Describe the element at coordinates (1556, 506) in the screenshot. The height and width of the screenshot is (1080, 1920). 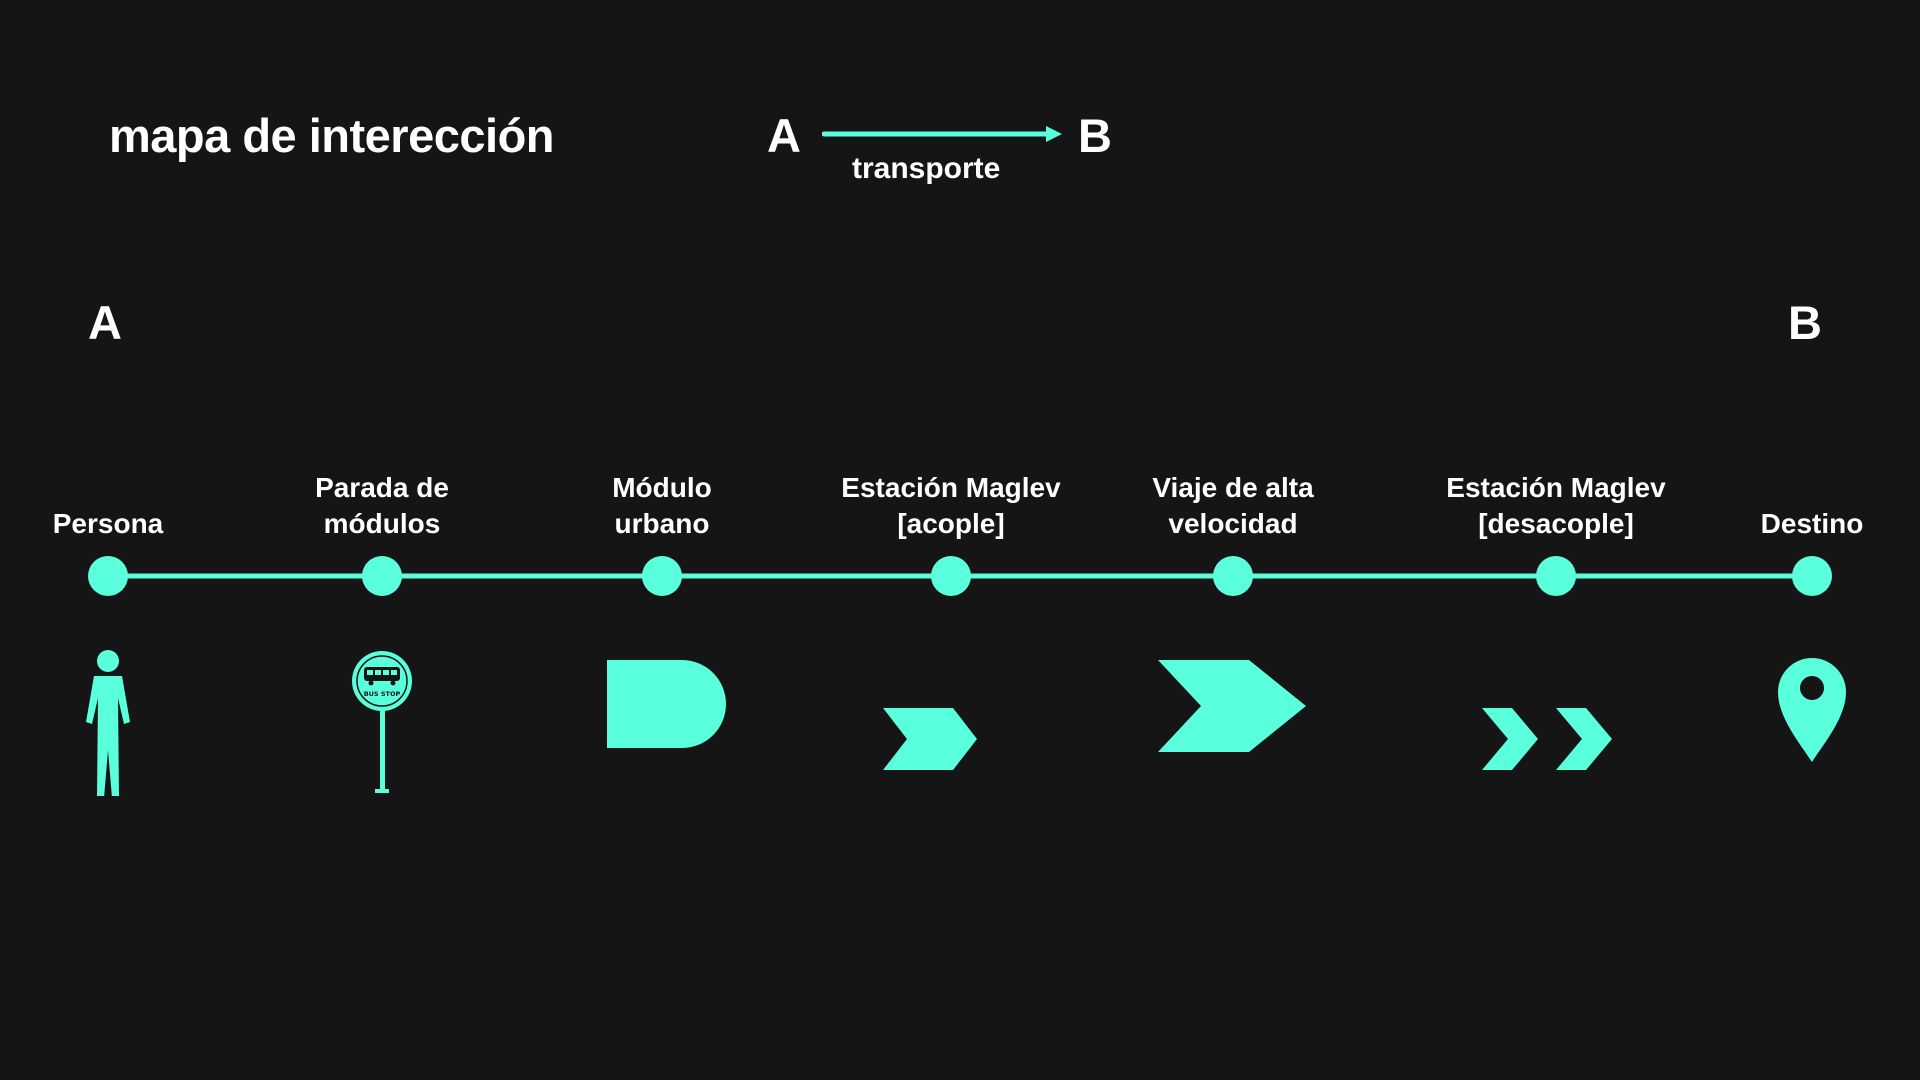
I see `stage-label: Estación Maglev [desacople]` at that location.